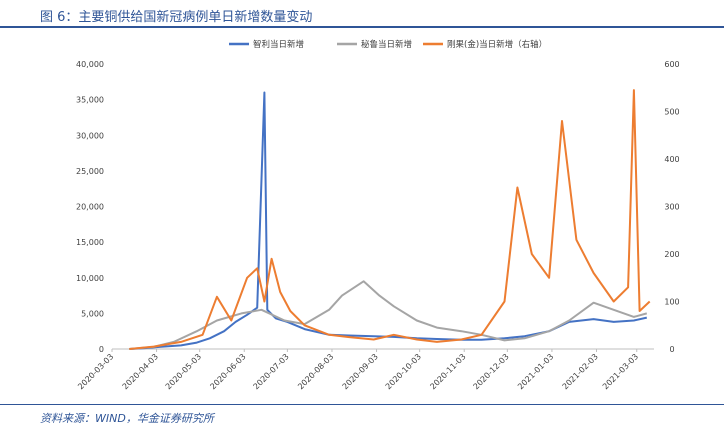 This screenshot has width=724, height=431. Describe the element at coordinates (278, 44) in the screenshot. I see `legend-label-0: 智利当日新增` at that location.